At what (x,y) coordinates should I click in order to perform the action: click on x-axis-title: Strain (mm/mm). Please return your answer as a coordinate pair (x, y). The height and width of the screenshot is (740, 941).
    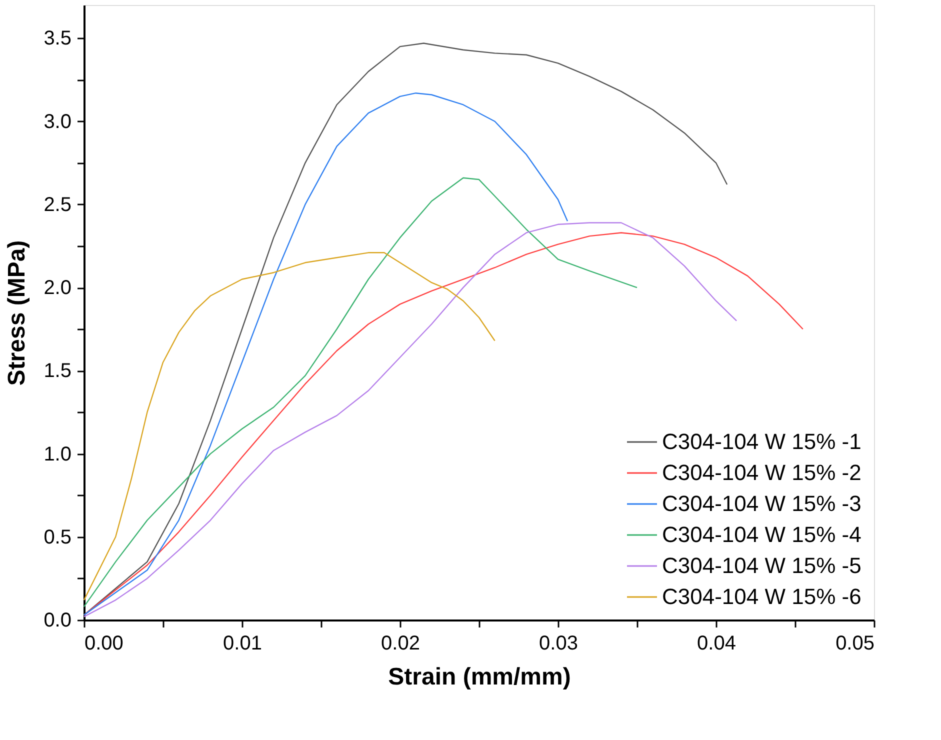
    Looking at the image, I should click on (479, 677).